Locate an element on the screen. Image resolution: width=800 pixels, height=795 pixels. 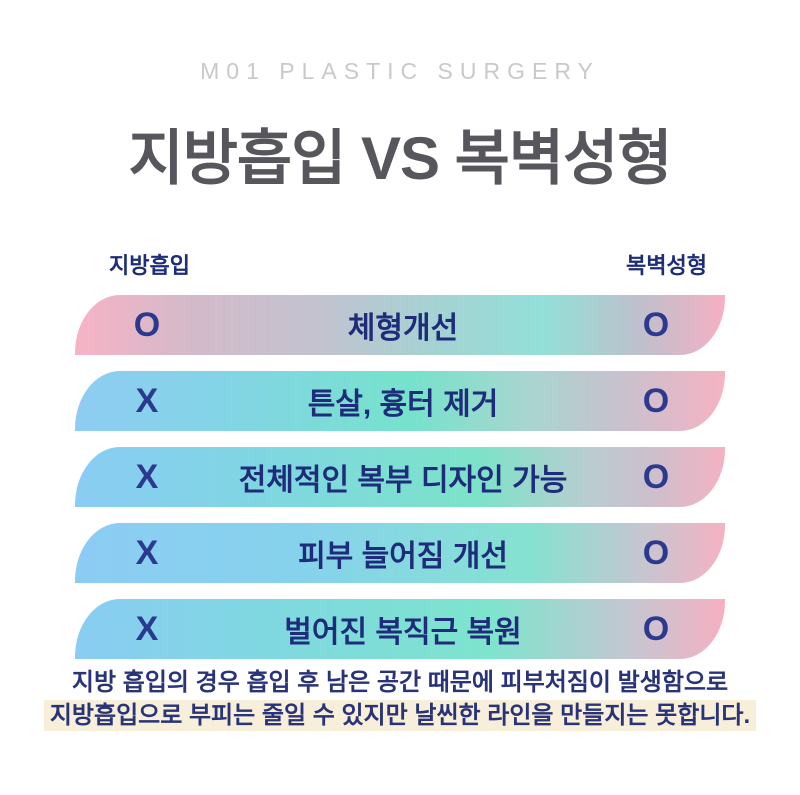
feature-label: 튼살, 흉터 제거 is located at coordinates (403, 404).